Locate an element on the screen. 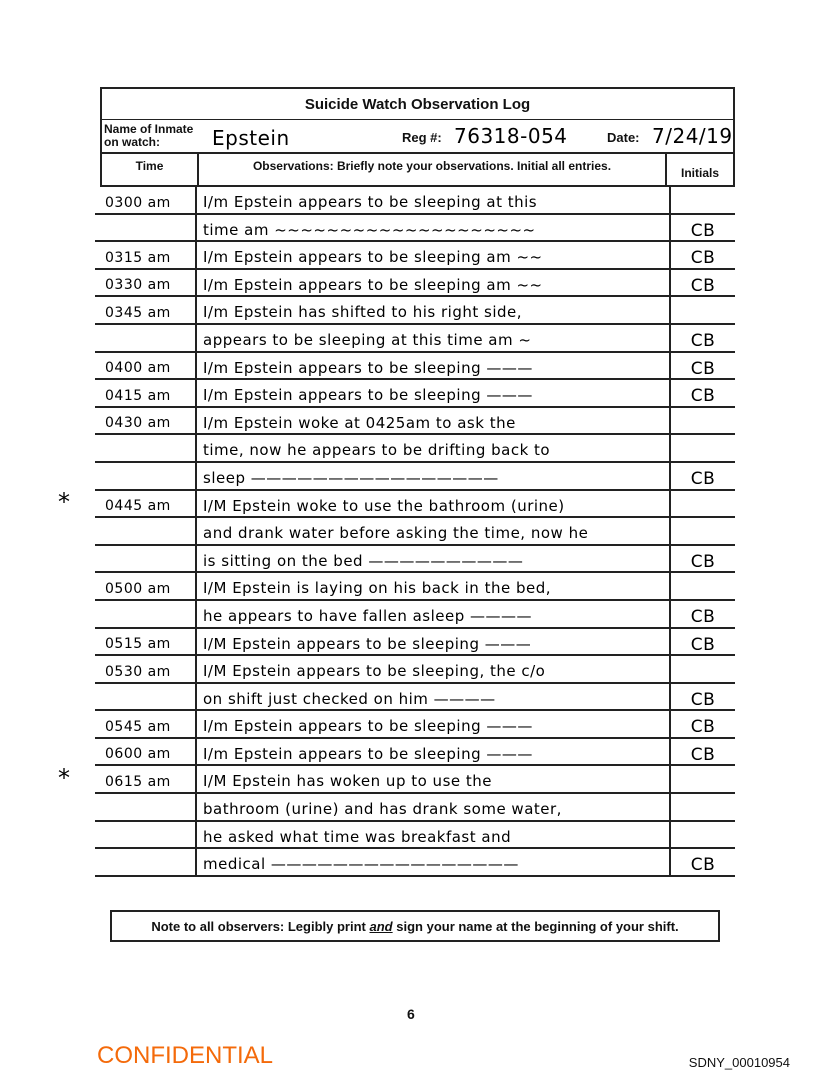 The height and width of the screenshot is (1072, 815). observation-cell: is sitting on the bed —————————— is located at coordinates (433, 558).